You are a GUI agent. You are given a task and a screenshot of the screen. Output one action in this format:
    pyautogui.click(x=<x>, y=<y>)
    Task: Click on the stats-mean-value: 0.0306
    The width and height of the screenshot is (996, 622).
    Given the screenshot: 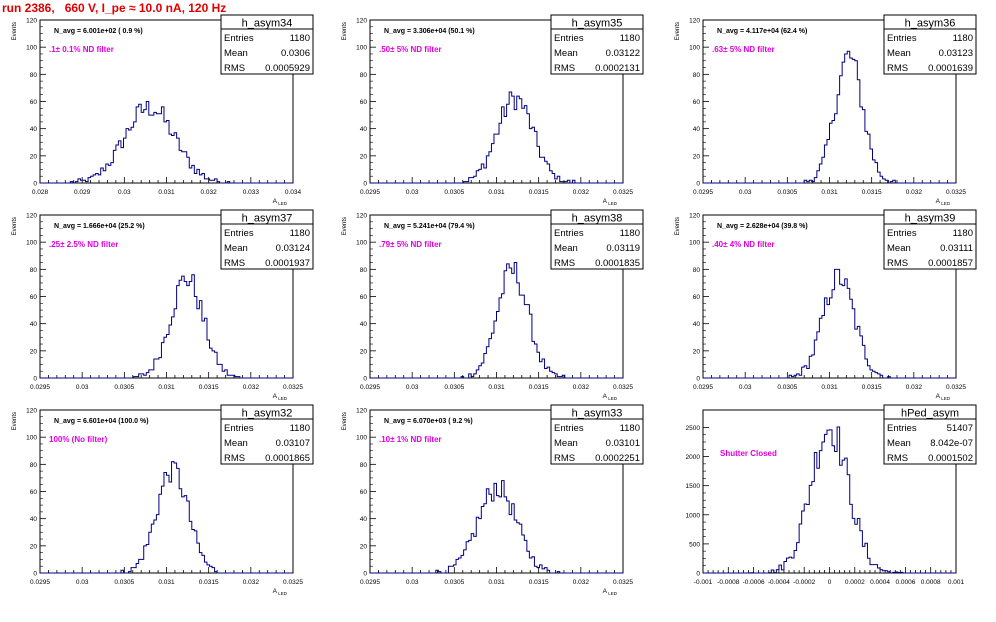 What is the action you would take?
    pyautogui.click(x=295, y=53)
    